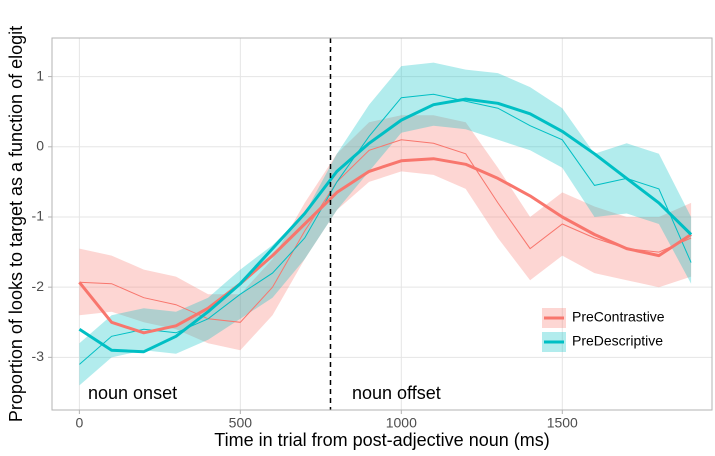  I want to click on y-tick-label: 0, so click(40, 145).